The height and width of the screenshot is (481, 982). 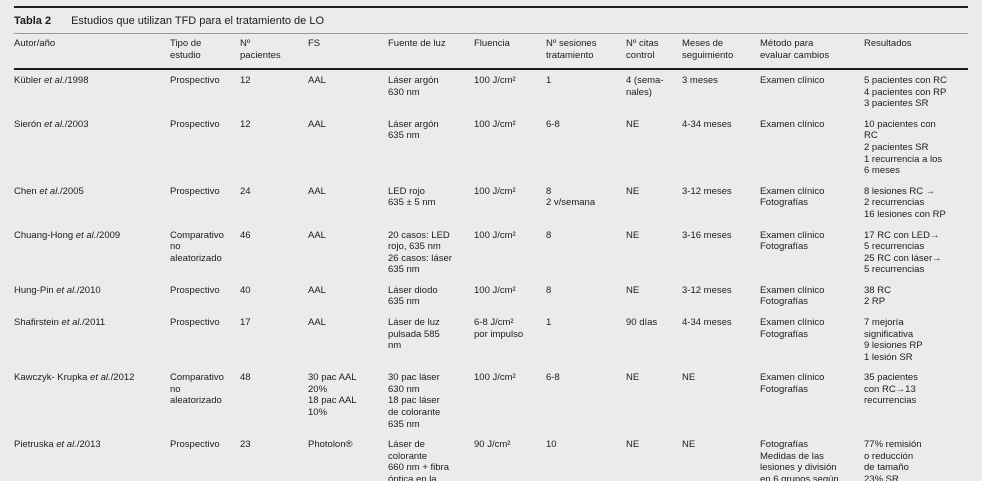 I want to click on table-cell: 8, so click(x=549, y=235).